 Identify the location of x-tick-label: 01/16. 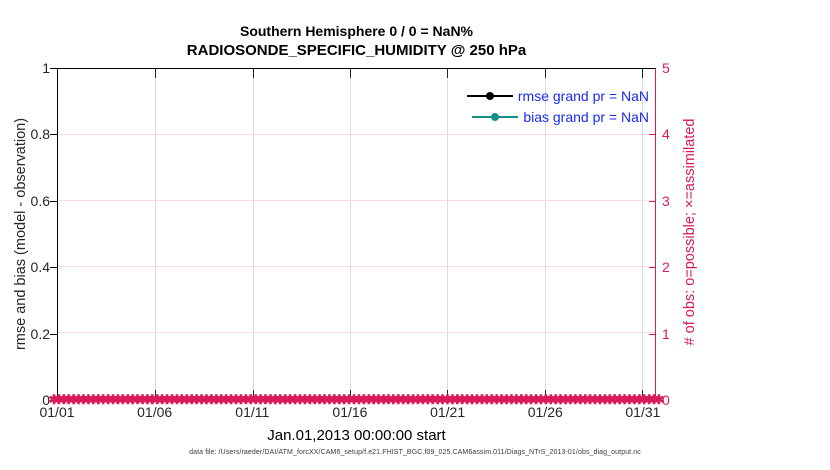
(350, 412).